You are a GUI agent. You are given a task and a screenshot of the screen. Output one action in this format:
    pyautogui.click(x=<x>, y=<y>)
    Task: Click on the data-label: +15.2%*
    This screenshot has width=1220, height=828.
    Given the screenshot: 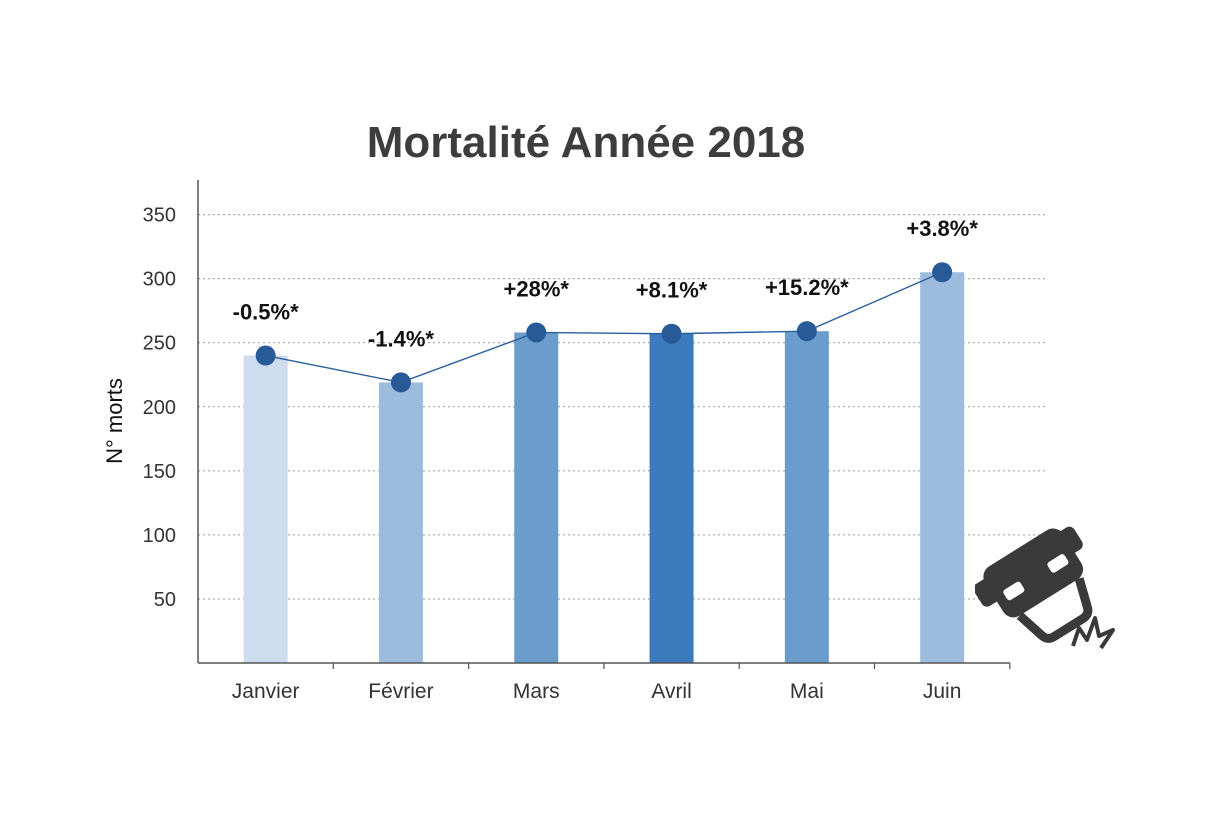 What is the action you would take?
    pyautogui.click(x=807, y=287)
    